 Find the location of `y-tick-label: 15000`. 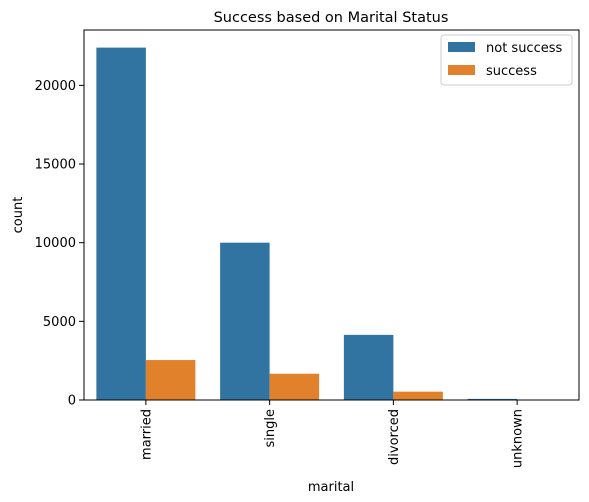

y-tick-label: 15000 is located at coordinates (55, 165).